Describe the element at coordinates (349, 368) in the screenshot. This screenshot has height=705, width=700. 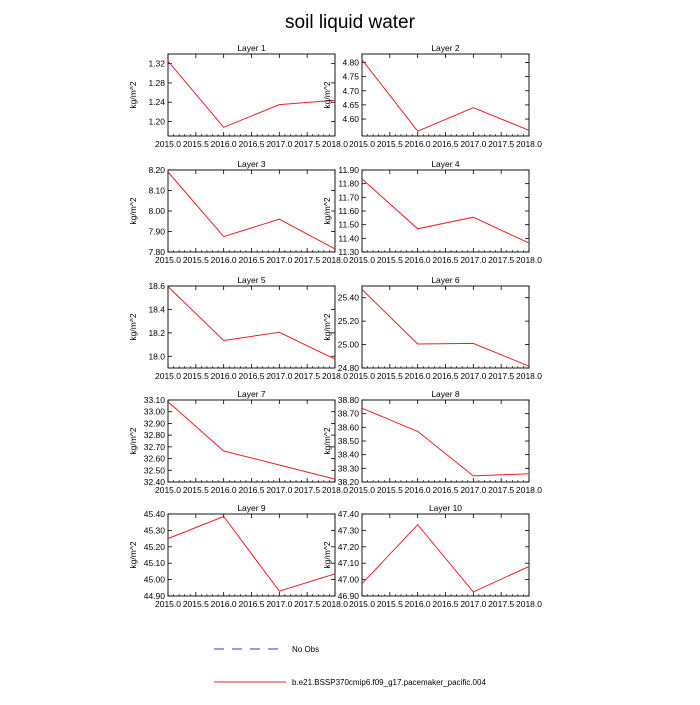
I see `y-tick-label: 24.80` at that location.